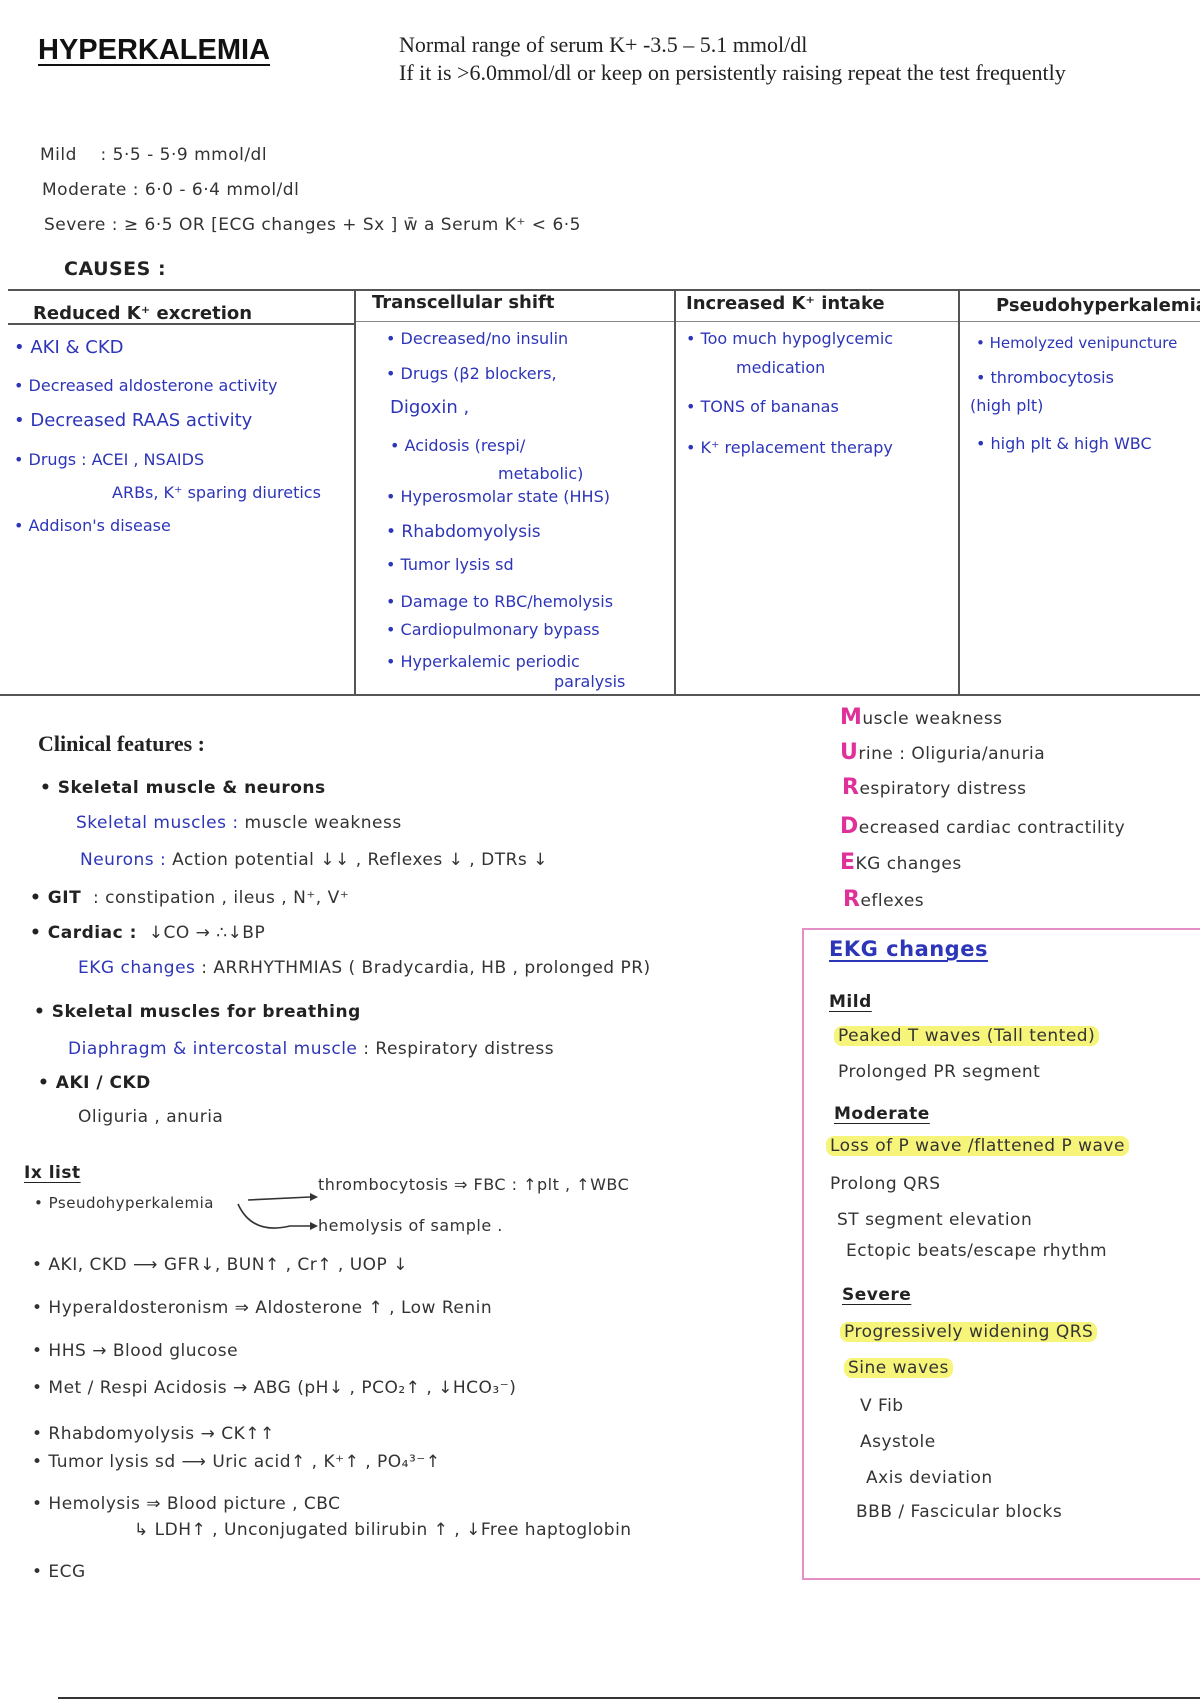  Describe the element at coordinates (992, 828) in the screenshot. I see `mnemonic-text: ecreased cardiac contractility` at that location.